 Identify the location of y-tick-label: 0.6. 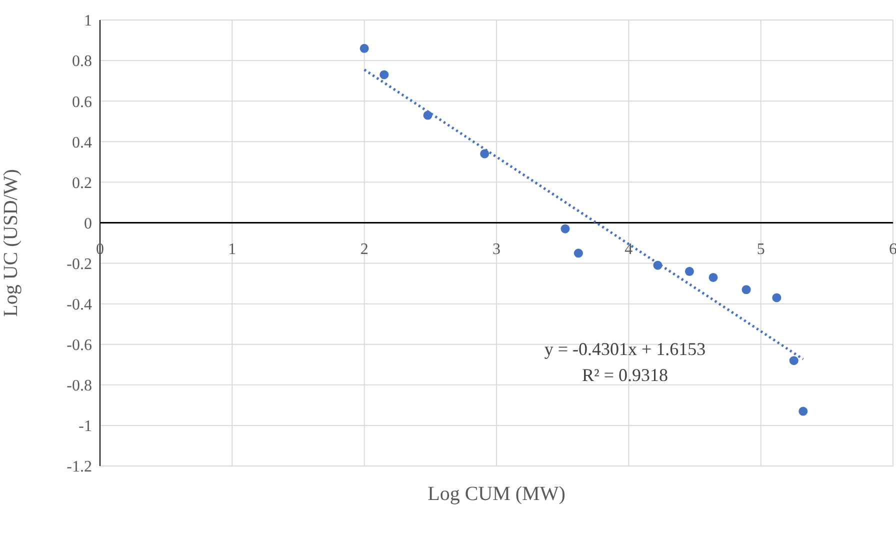
(82, 102).